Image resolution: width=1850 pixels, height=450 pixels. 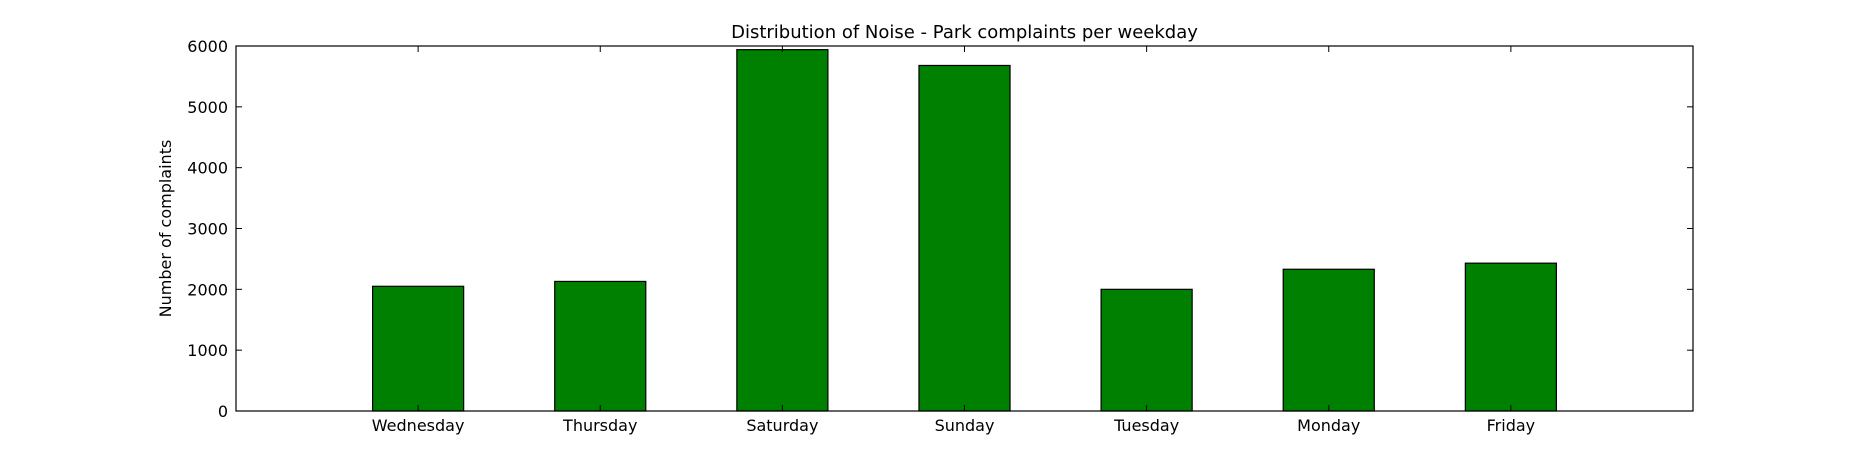 I want to click on y-tick-label: 1000, so click(x=207, y=350).